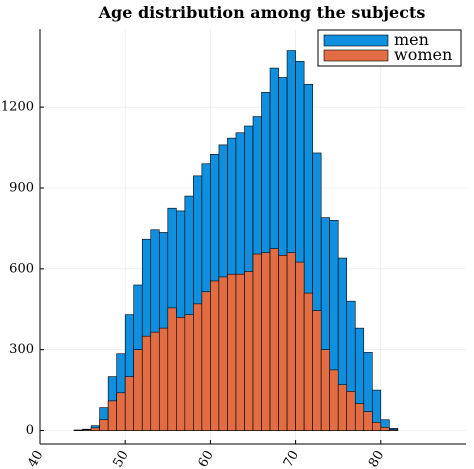 Image resolution: width=474 pixels, height=469 pixels. What do you see at coordinates (262, 12) in the screenshot?
I see `chart-title: Age distribution among the subjects` at bounding box center [262, 12].